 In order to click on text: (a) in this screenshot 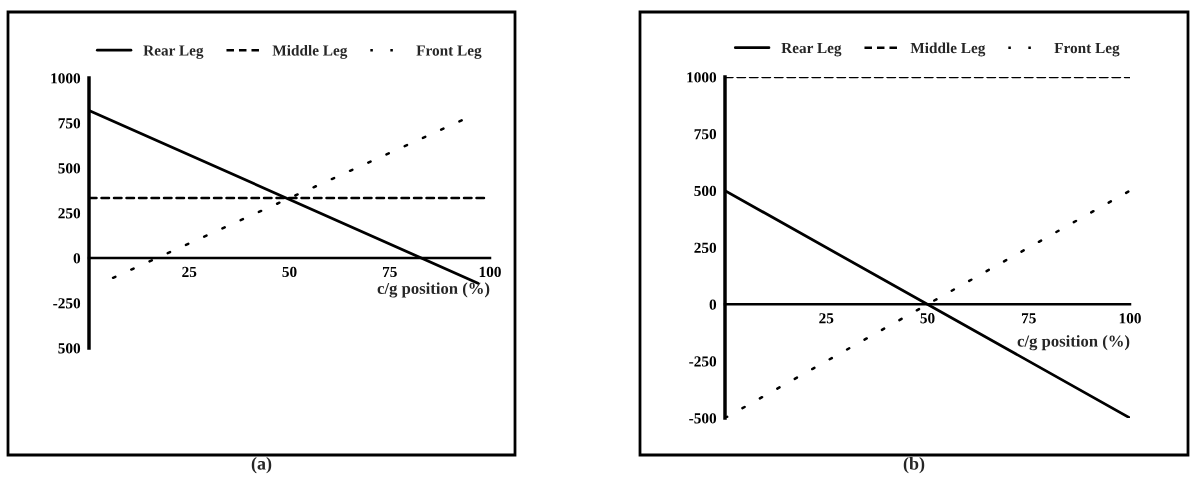, I will do `click(261, 465)`.